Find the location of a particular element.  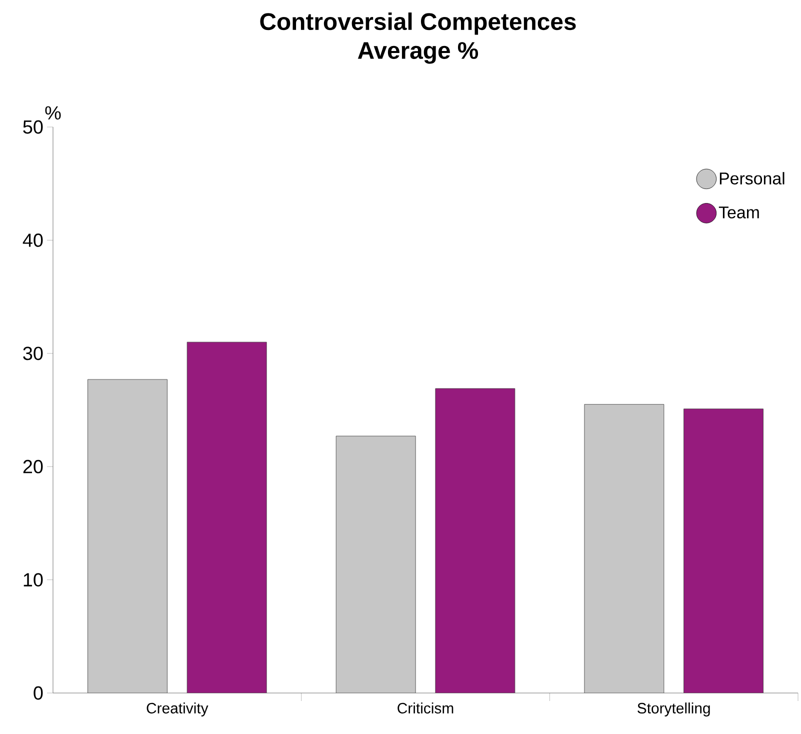

y-tick-label: 50 is located at coordinates (33, 127).